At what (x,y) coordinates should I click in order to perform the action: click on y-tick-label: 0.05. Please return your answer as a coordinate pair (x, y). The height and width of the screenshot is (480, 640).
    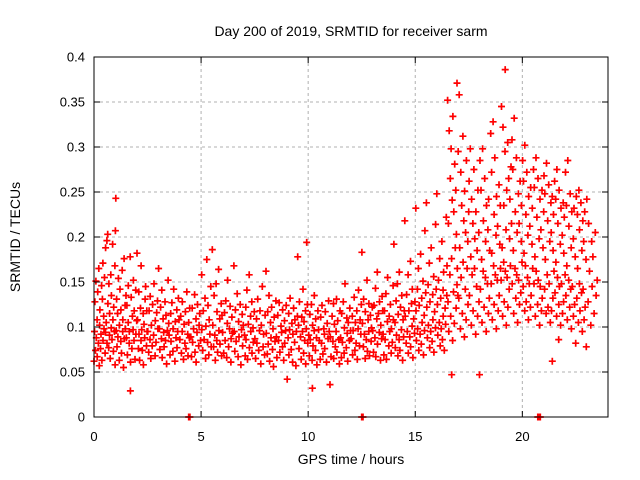
    Looking at the image, I should click on (72, 372).